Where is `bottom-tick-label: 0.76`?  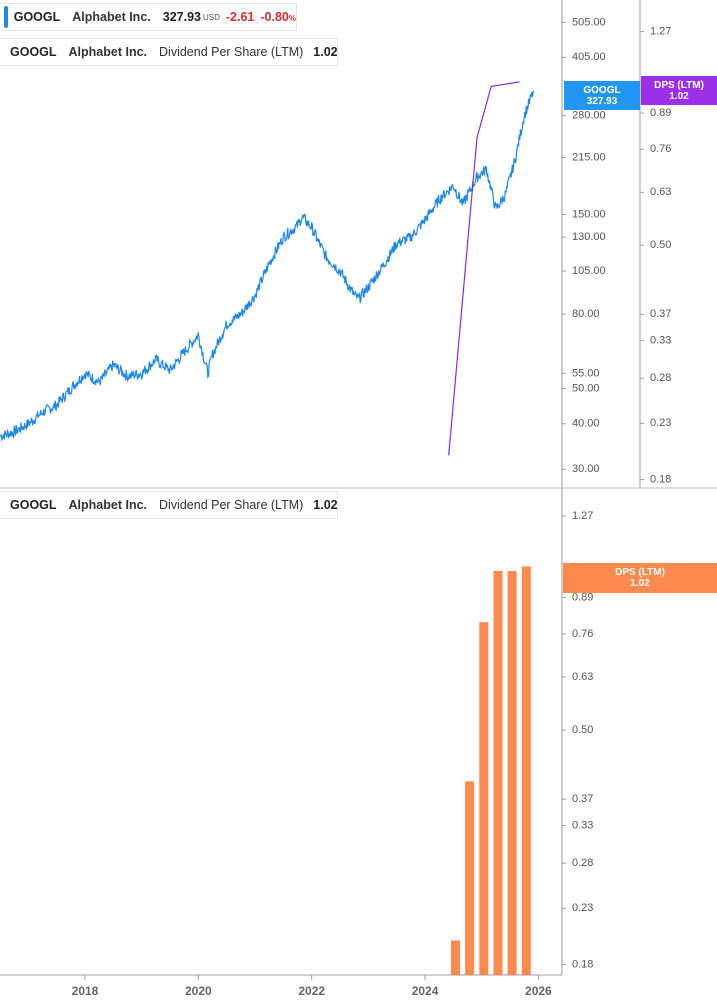
bottom-tick-label: 0.76 is located at coordinates (582, 634).